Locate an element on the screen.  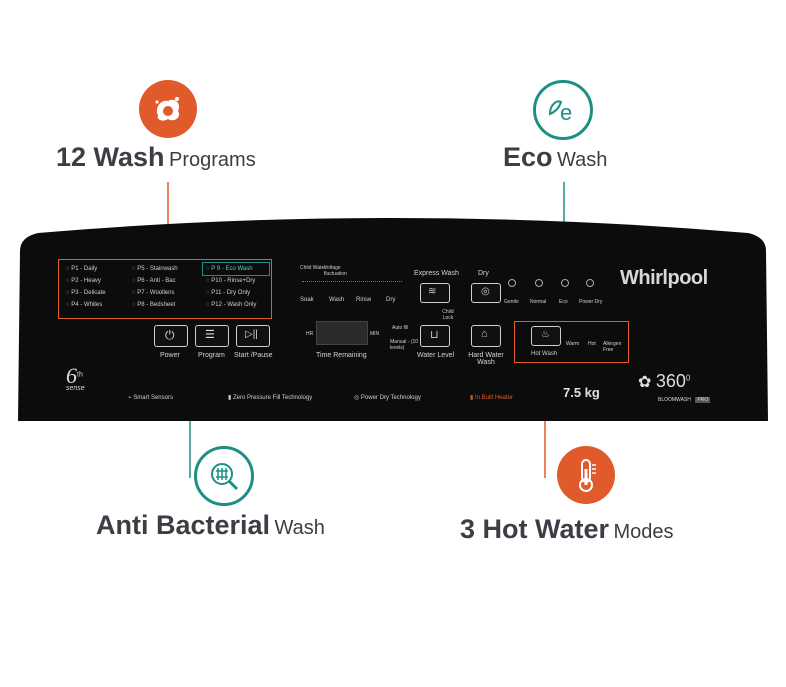
hot-water-big: 3 Hot Water is located at coordinates (535, 529).